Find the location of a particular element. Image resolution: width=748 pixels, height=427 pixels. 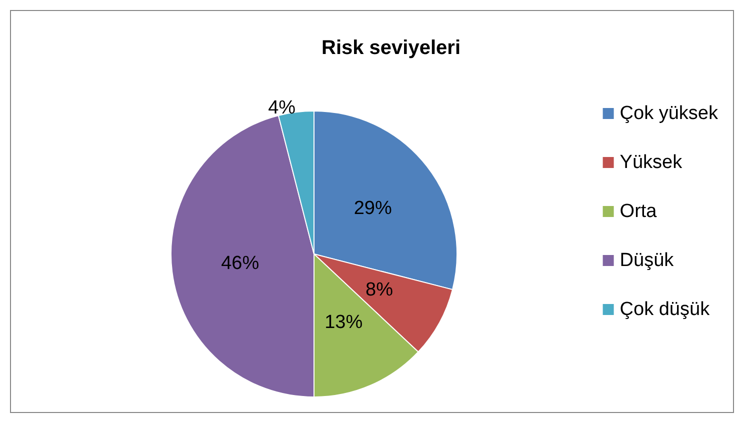

chart-title: Risk seviyeleri is located at coordinates (391, 48).